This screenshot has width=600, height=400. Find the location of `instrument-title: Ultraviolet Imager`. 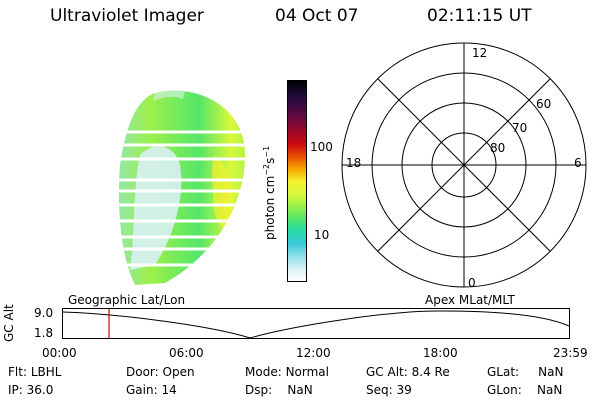

instrument-title: Ultraviolet Imager is located at coordinates (127, 16).